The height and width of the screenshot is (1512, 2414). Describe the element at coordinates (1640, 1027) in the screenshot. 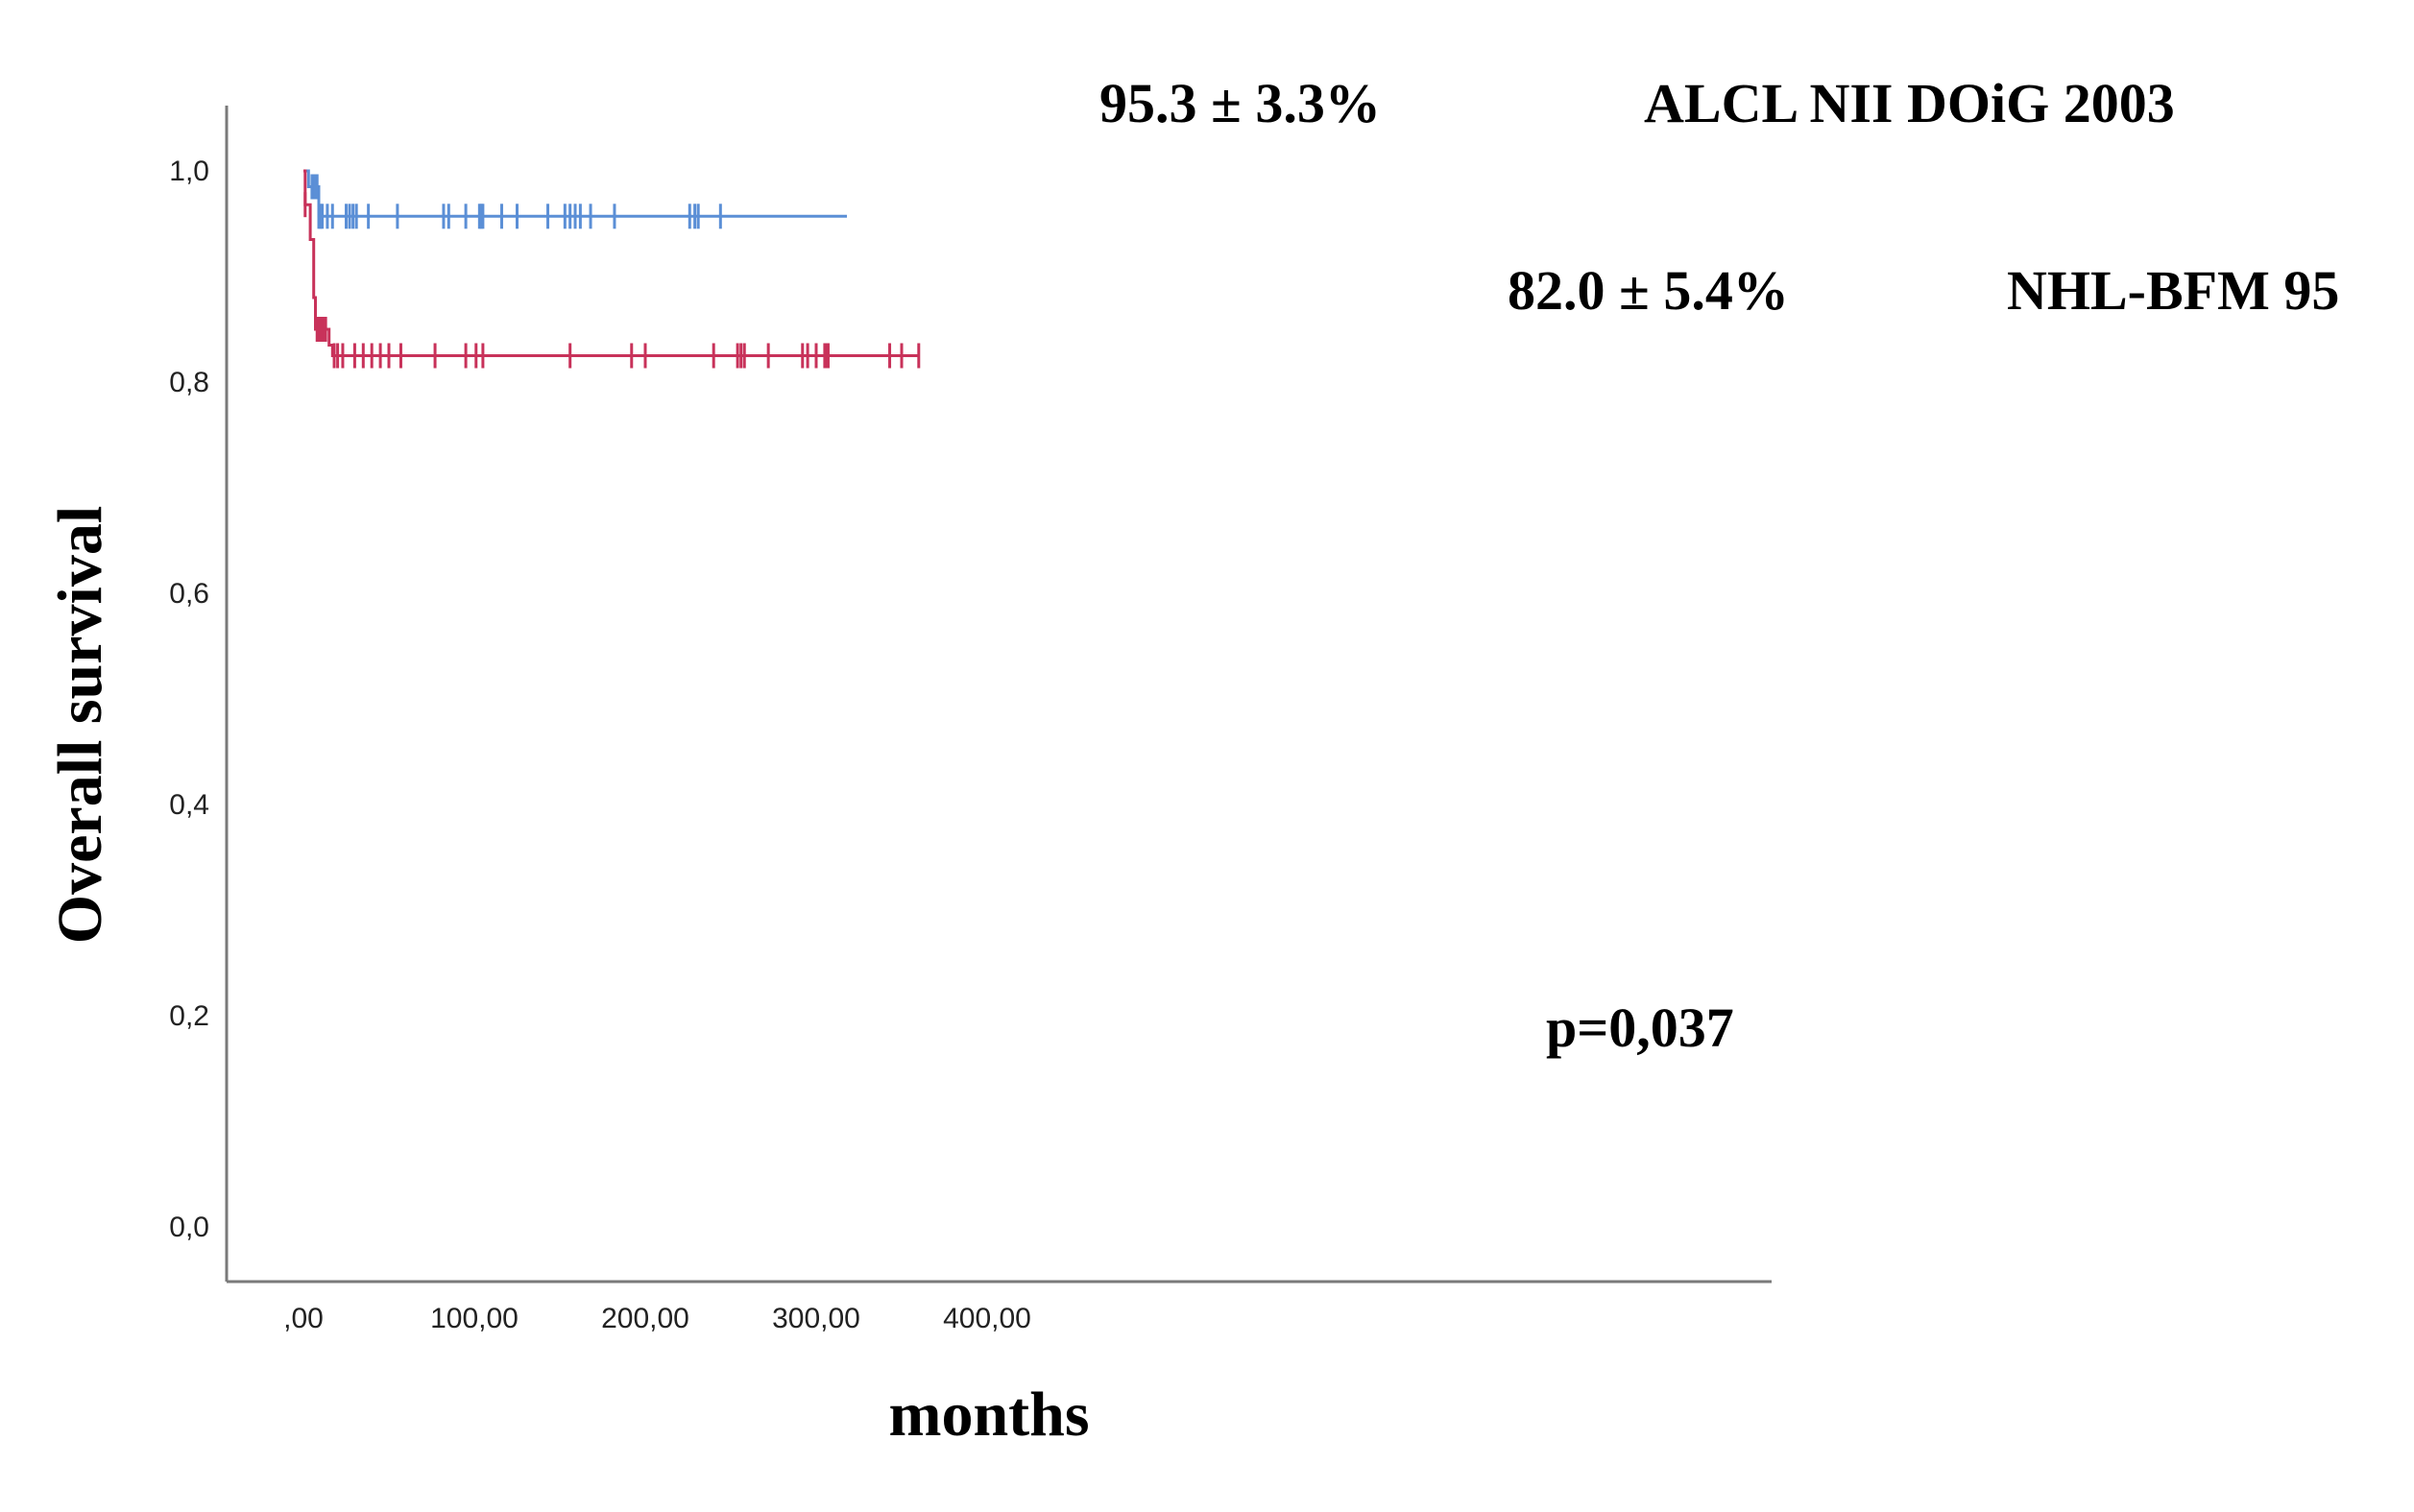

I see `p-value: p=0,037` at that location.